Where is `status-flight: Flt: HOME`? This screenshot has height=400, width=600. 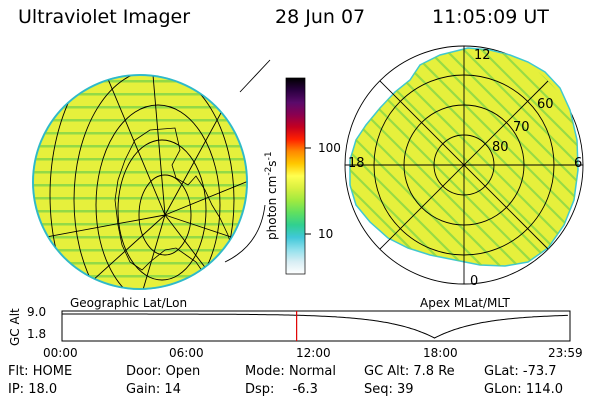 status-flight: Flt: HOME is located at coordinates (40, 371).